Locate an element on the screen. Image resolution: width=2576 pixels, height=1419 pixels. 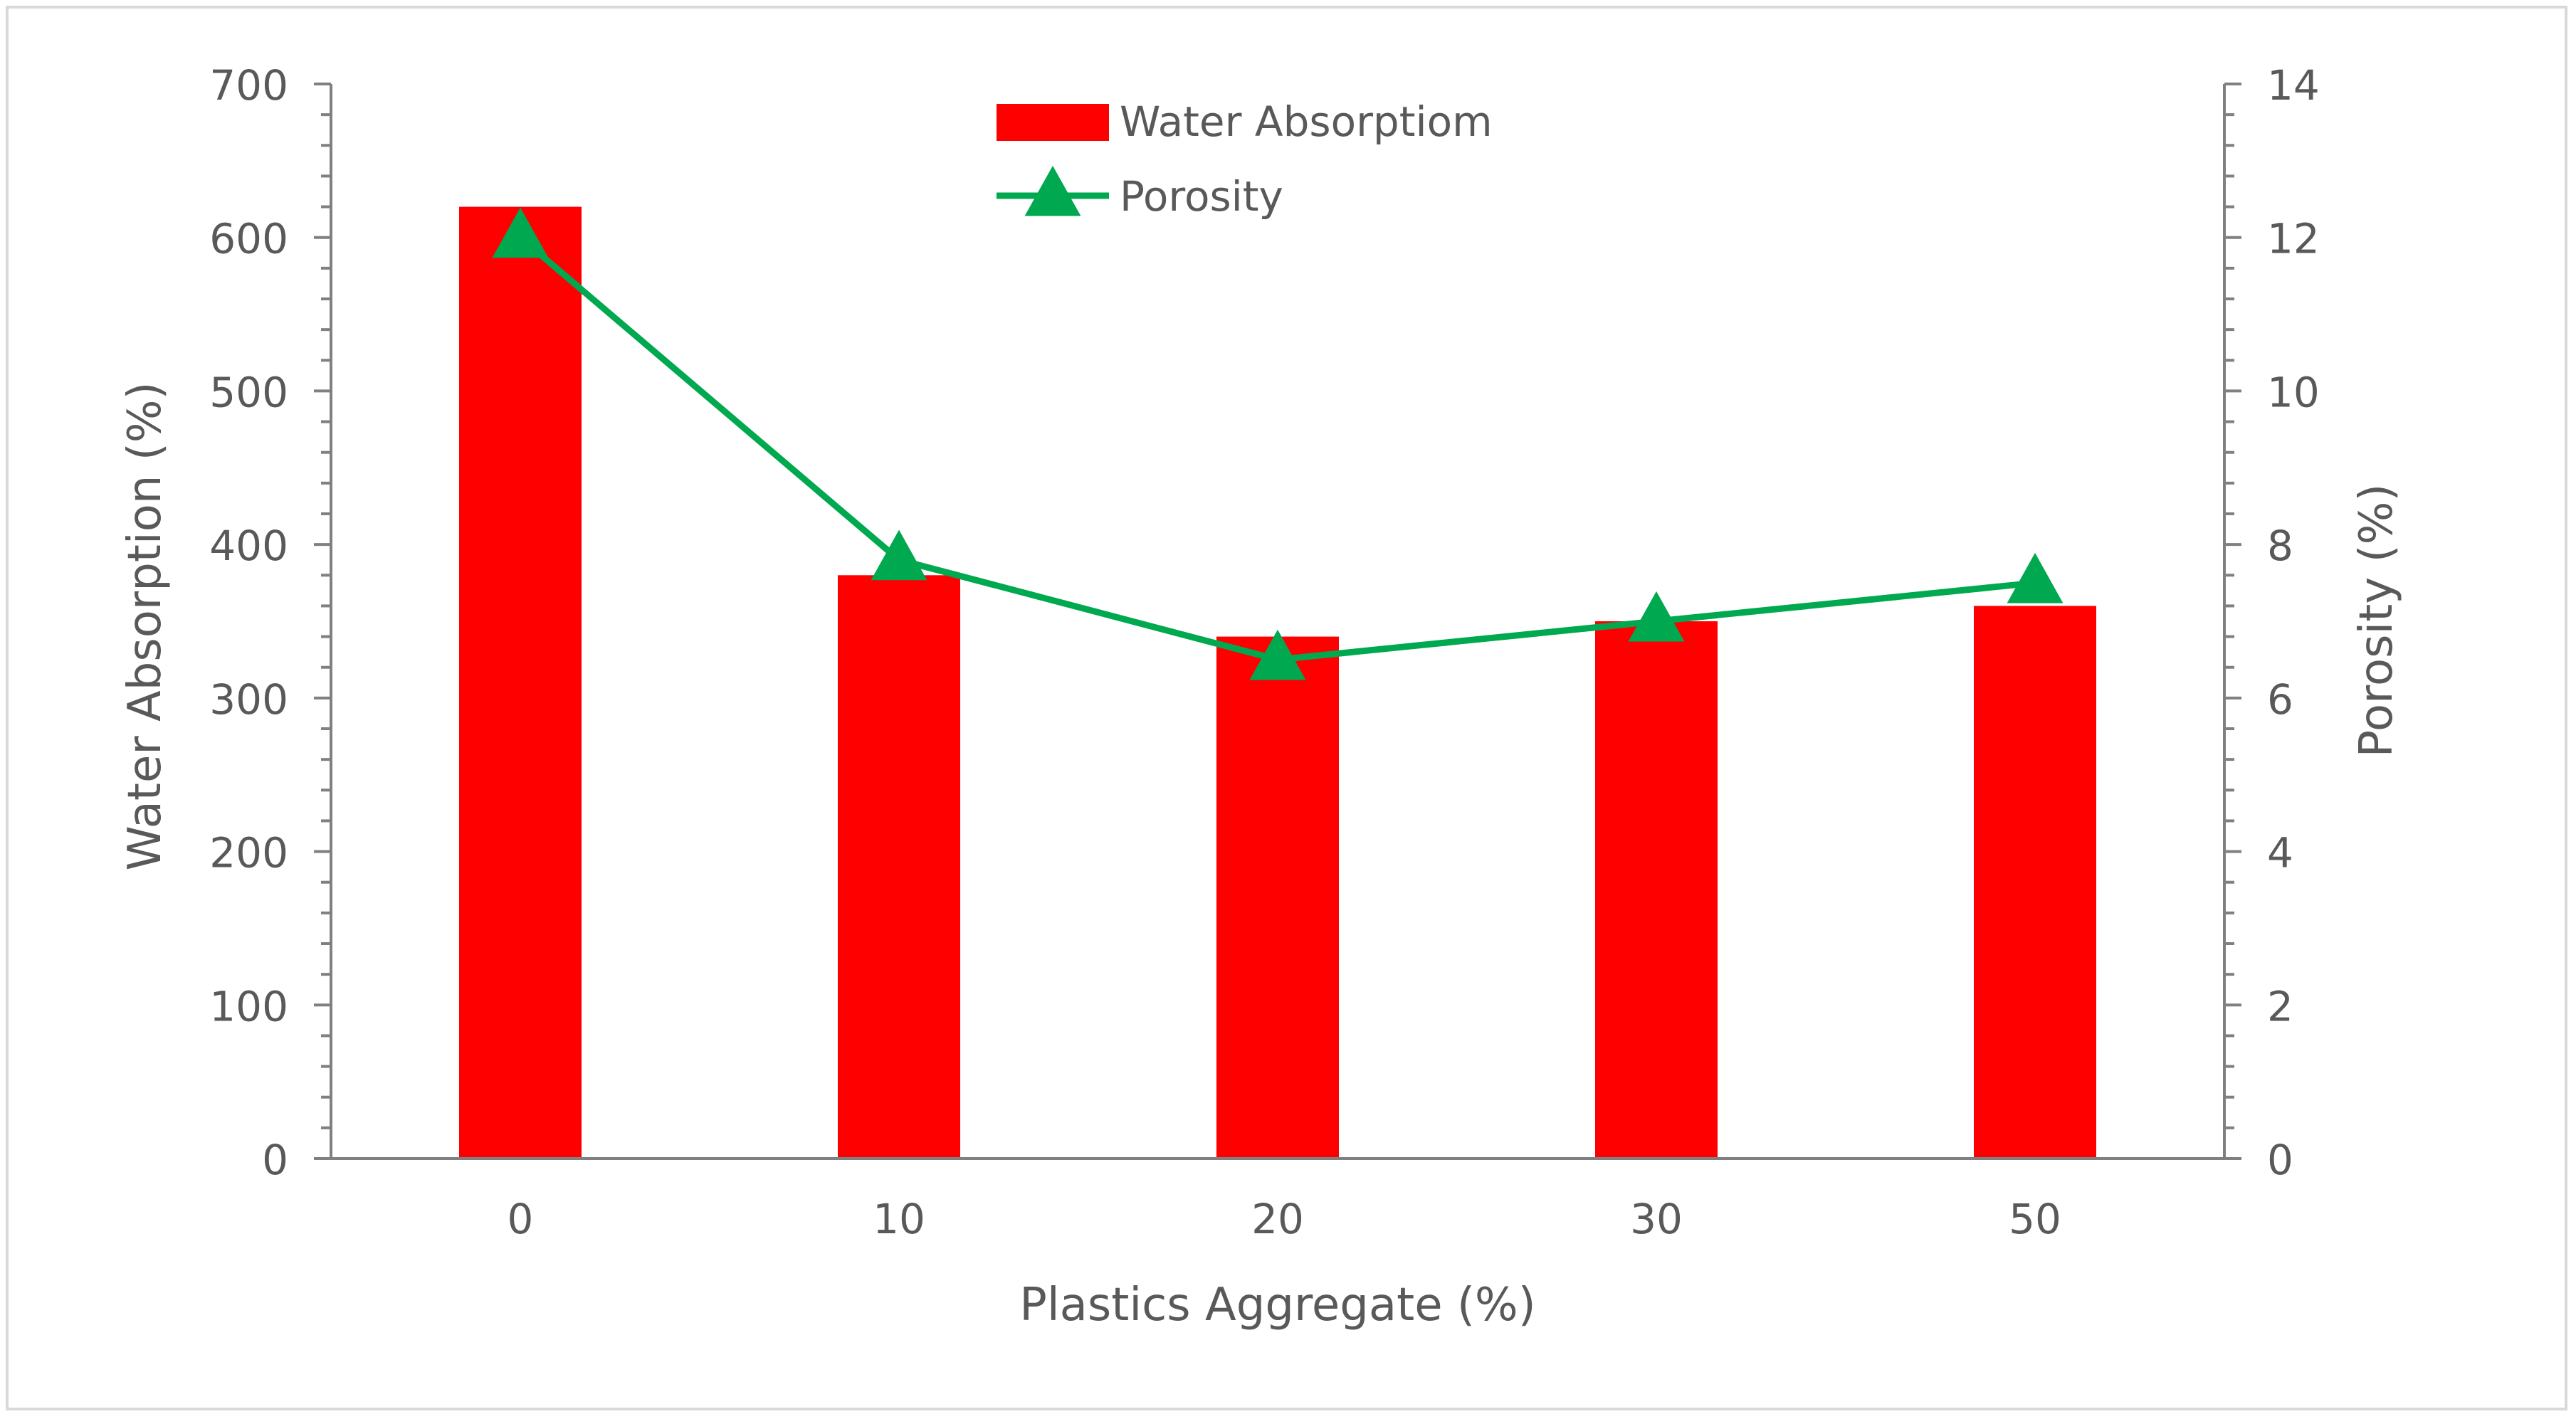
x-axis-title: Plastics Aggregate (%) is located at coordinates (1277, 1305).